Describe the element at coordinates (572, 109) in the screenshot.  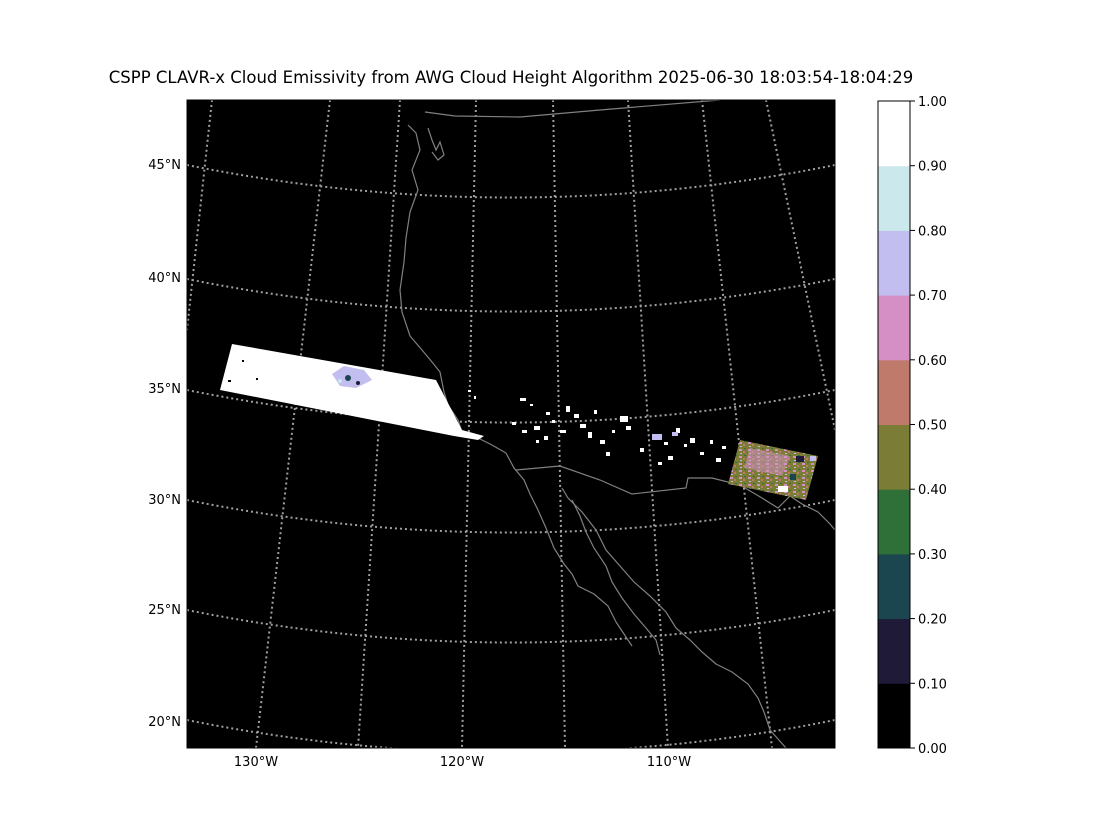
I see `canada-border` at that location.